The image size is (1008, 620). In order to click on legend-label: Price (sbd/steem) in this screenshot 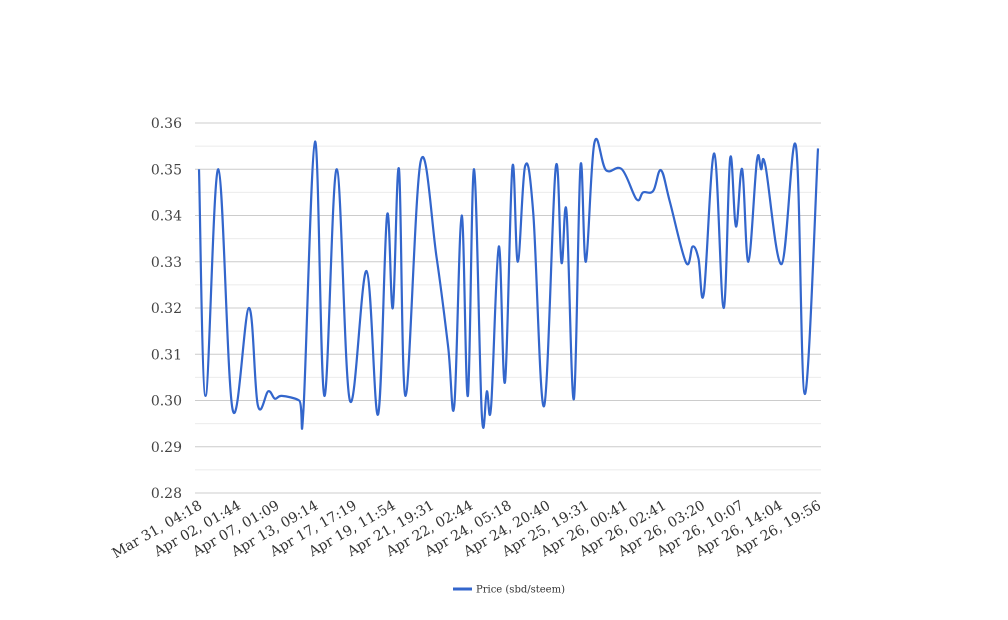, I will do `click(520, 590)`.